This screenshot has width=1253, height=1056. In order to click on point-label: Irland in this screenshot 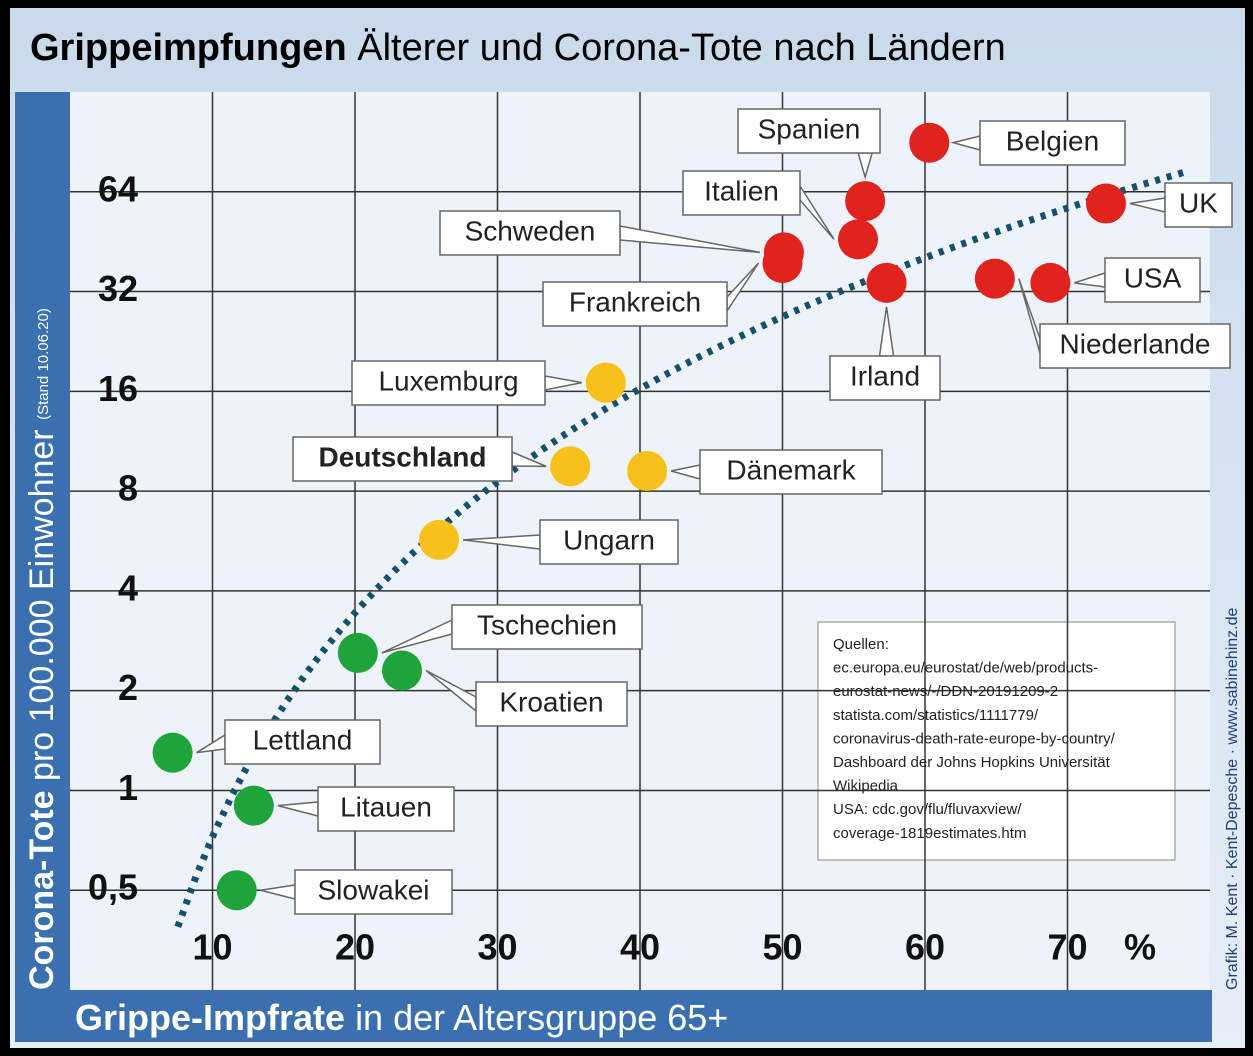, I will do `click(885, 375)`.